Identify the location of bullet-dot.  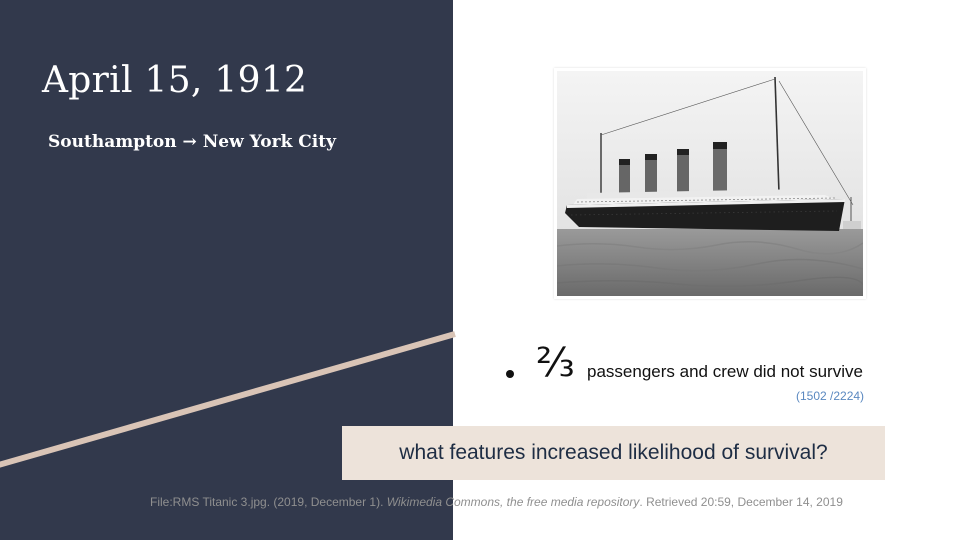
(510, 374).